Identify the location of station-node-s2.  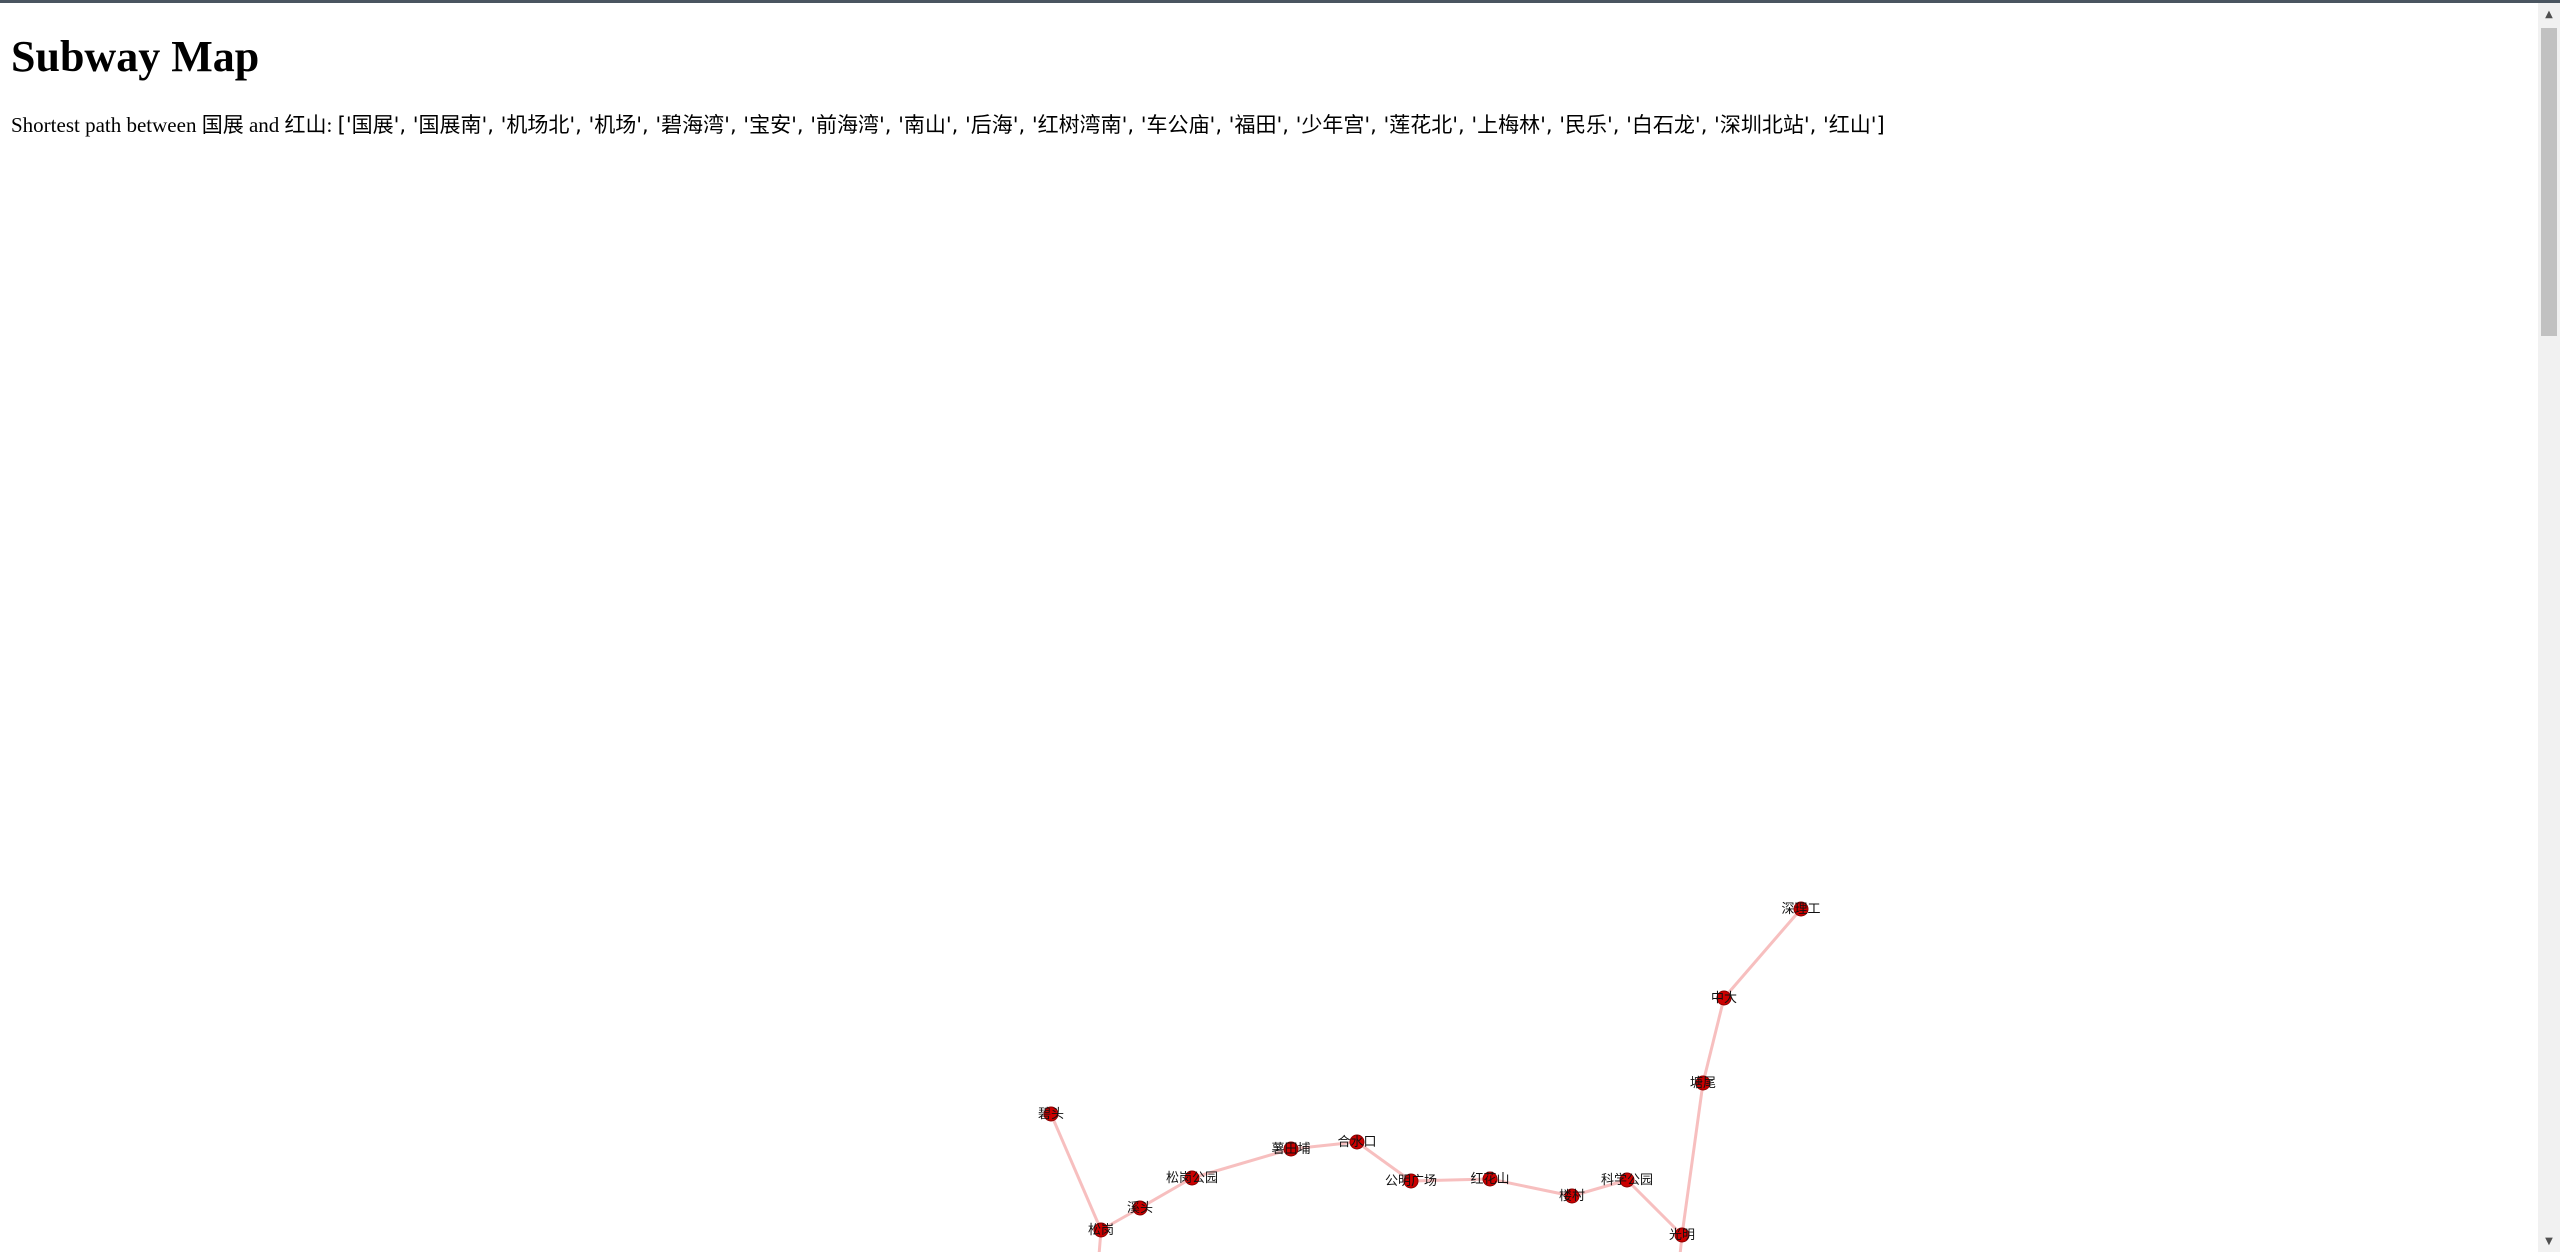
(1724, 998).